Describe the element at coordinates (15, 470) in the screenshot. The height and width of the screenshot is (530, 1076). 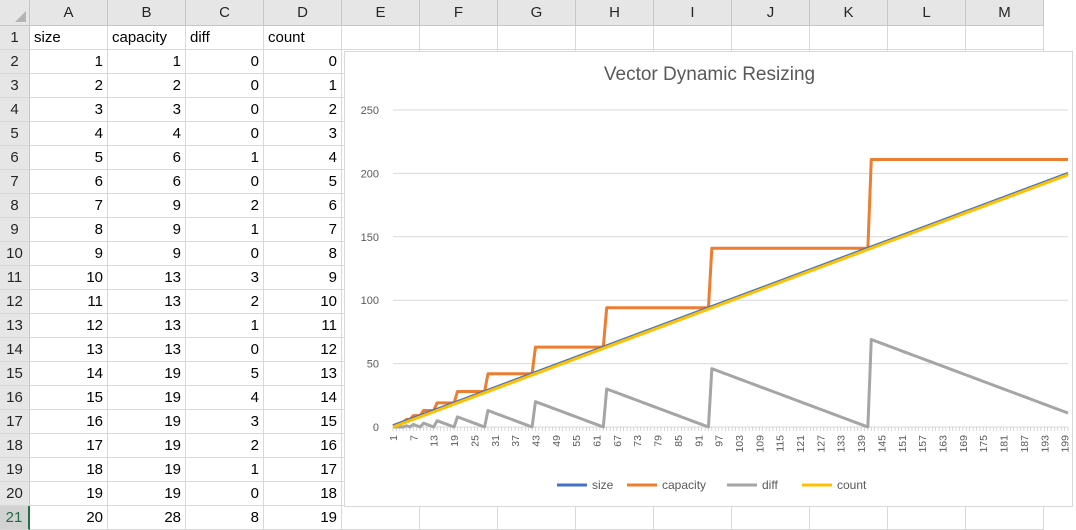
I see `row-header-19: 19` at that location.